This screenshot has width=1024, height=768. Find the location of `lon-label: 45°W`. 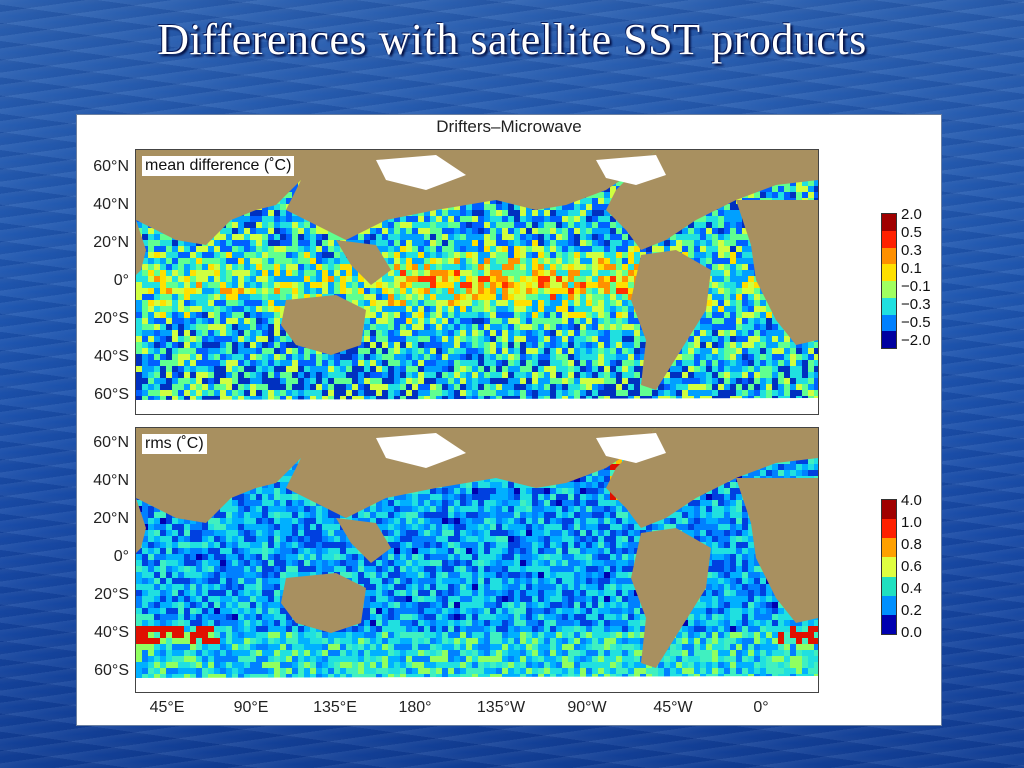

lon-label: 45°W is located at coordinates (673, 707).